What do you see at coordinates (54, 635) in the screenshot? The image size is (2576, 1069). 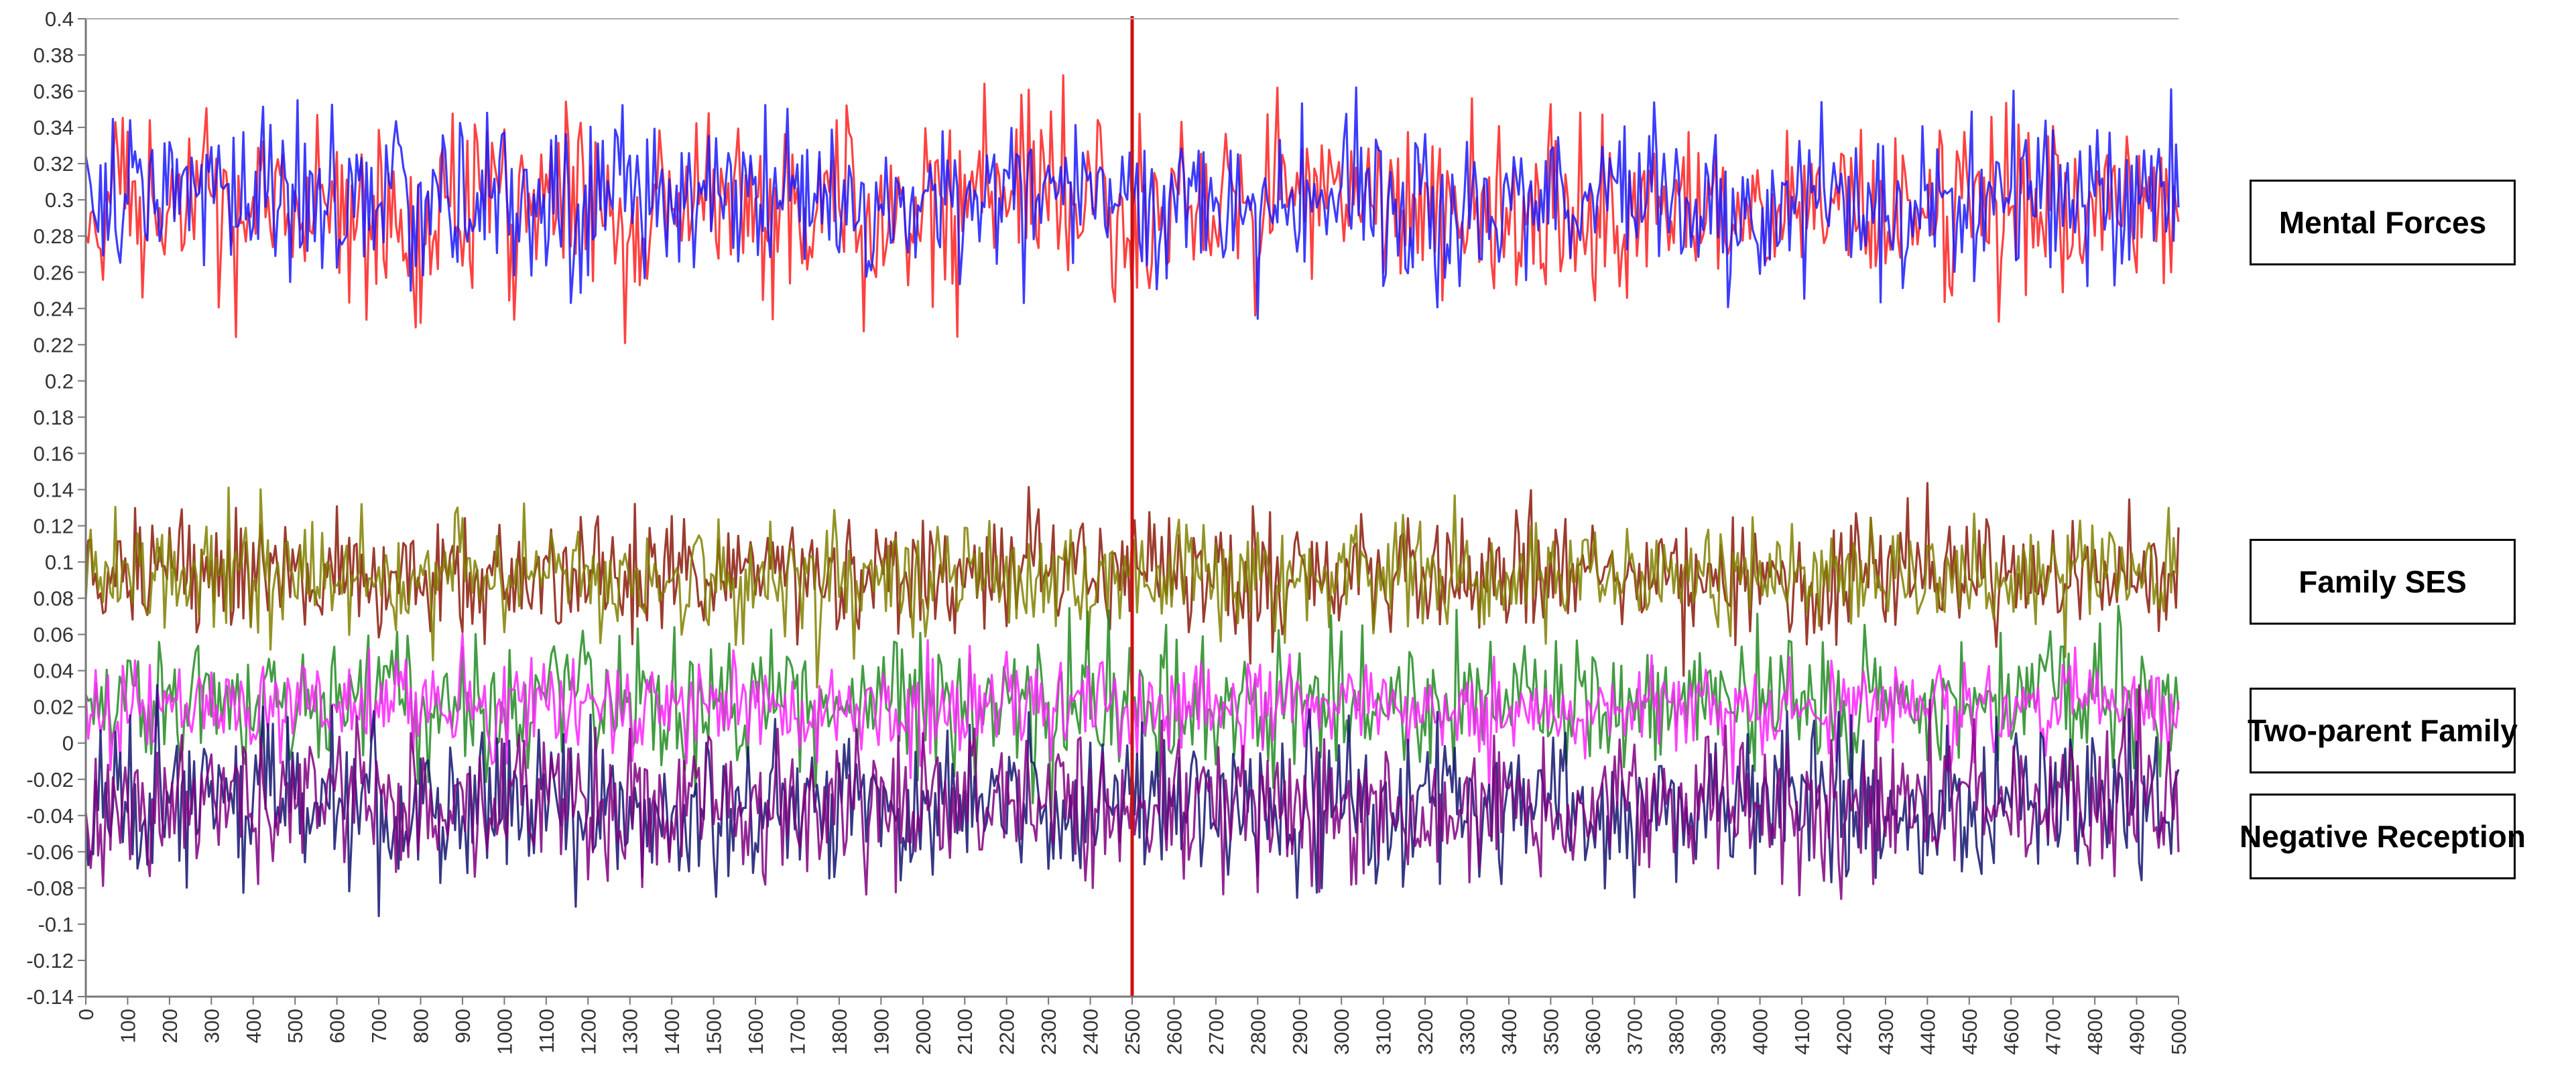 I see `y-tick-label: 0.06` at bounding box center [54, 635].